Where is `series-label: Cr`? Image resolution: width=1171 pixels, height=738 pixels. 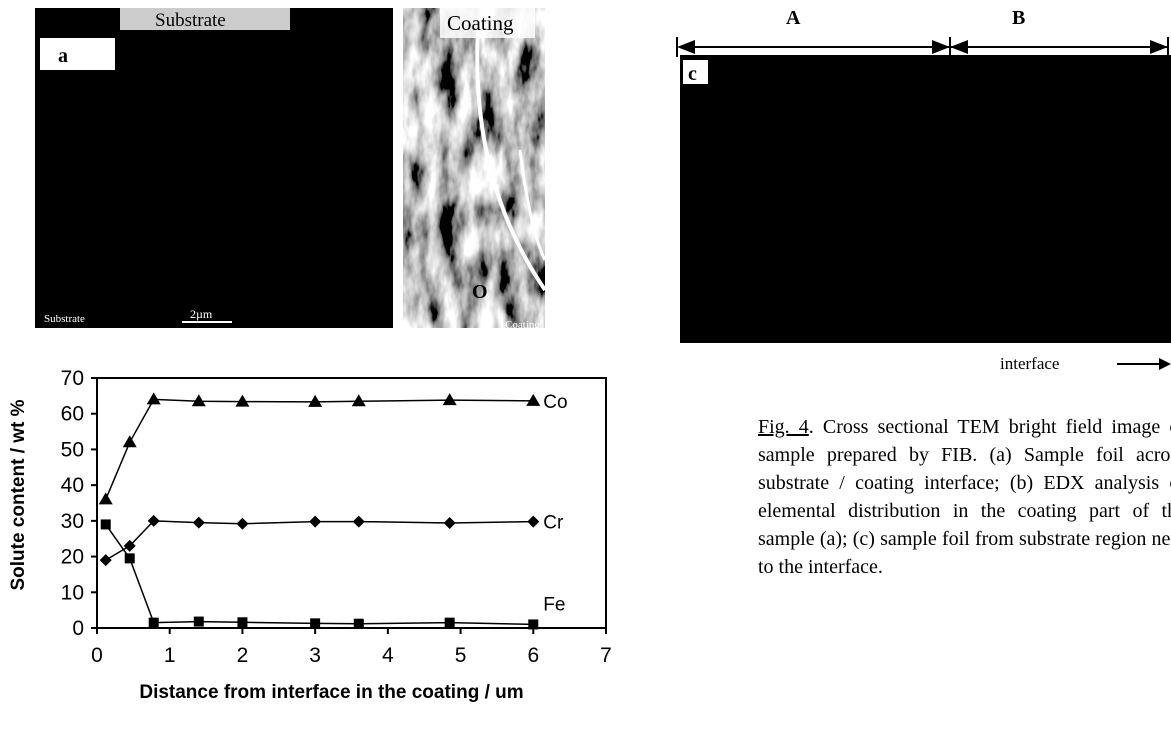 series-label: Cr is located at coordinates (553, 523).